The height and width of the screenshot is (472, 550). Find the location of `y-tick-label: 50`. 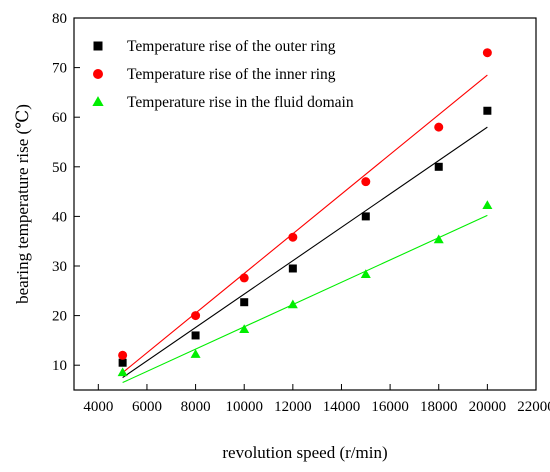

y-tick-label: 50 is located at coordinates (59, 168).